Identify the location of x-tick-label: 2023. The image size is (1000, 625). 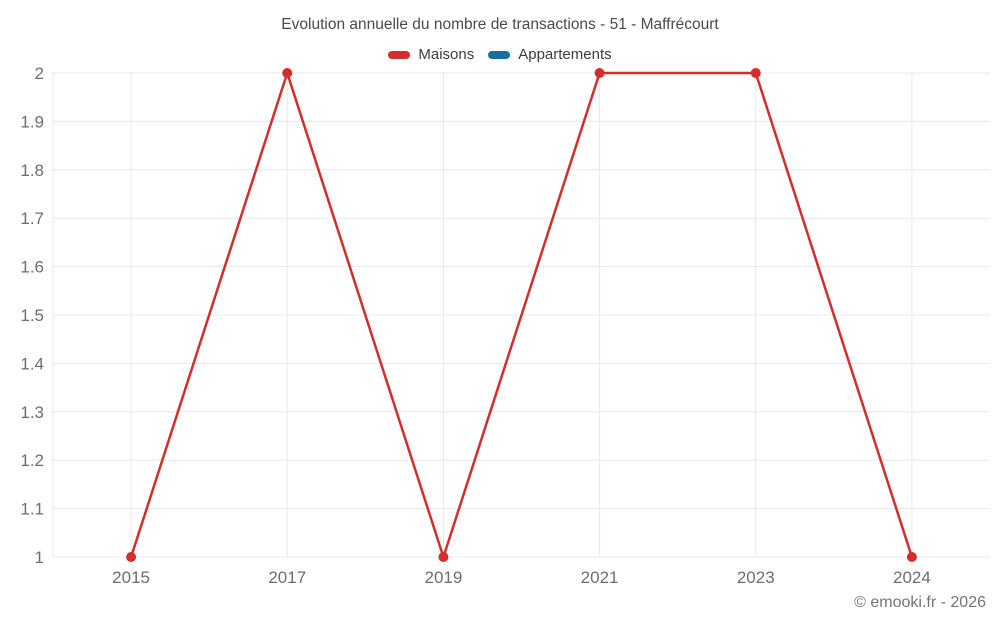
(756, 577).